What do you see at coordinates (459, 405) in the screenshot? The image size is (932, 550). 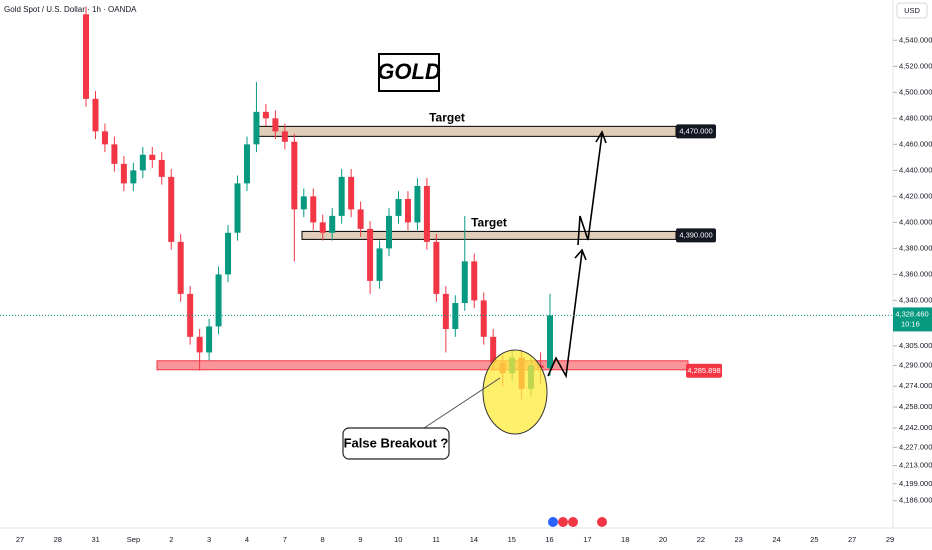 I see `callout-pointer` at bounding box center [459, 405].